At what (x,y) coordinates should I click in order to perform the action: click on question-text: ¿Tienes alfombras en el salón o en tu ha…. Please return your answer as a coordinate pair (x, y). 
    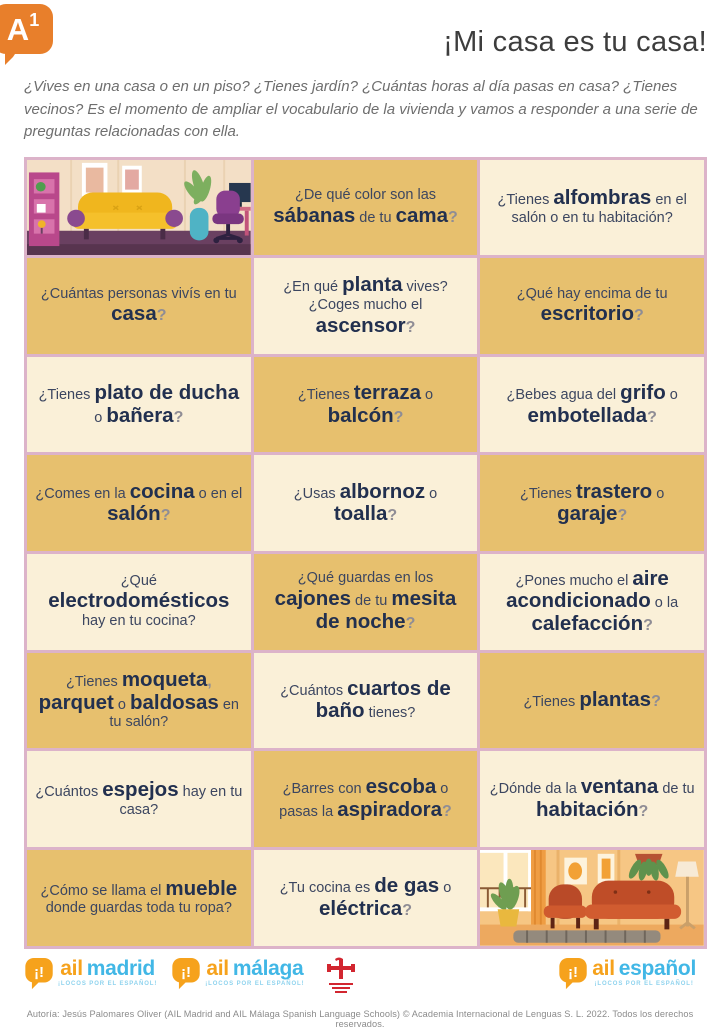
    Looking at the image, I should click on (592, 206).